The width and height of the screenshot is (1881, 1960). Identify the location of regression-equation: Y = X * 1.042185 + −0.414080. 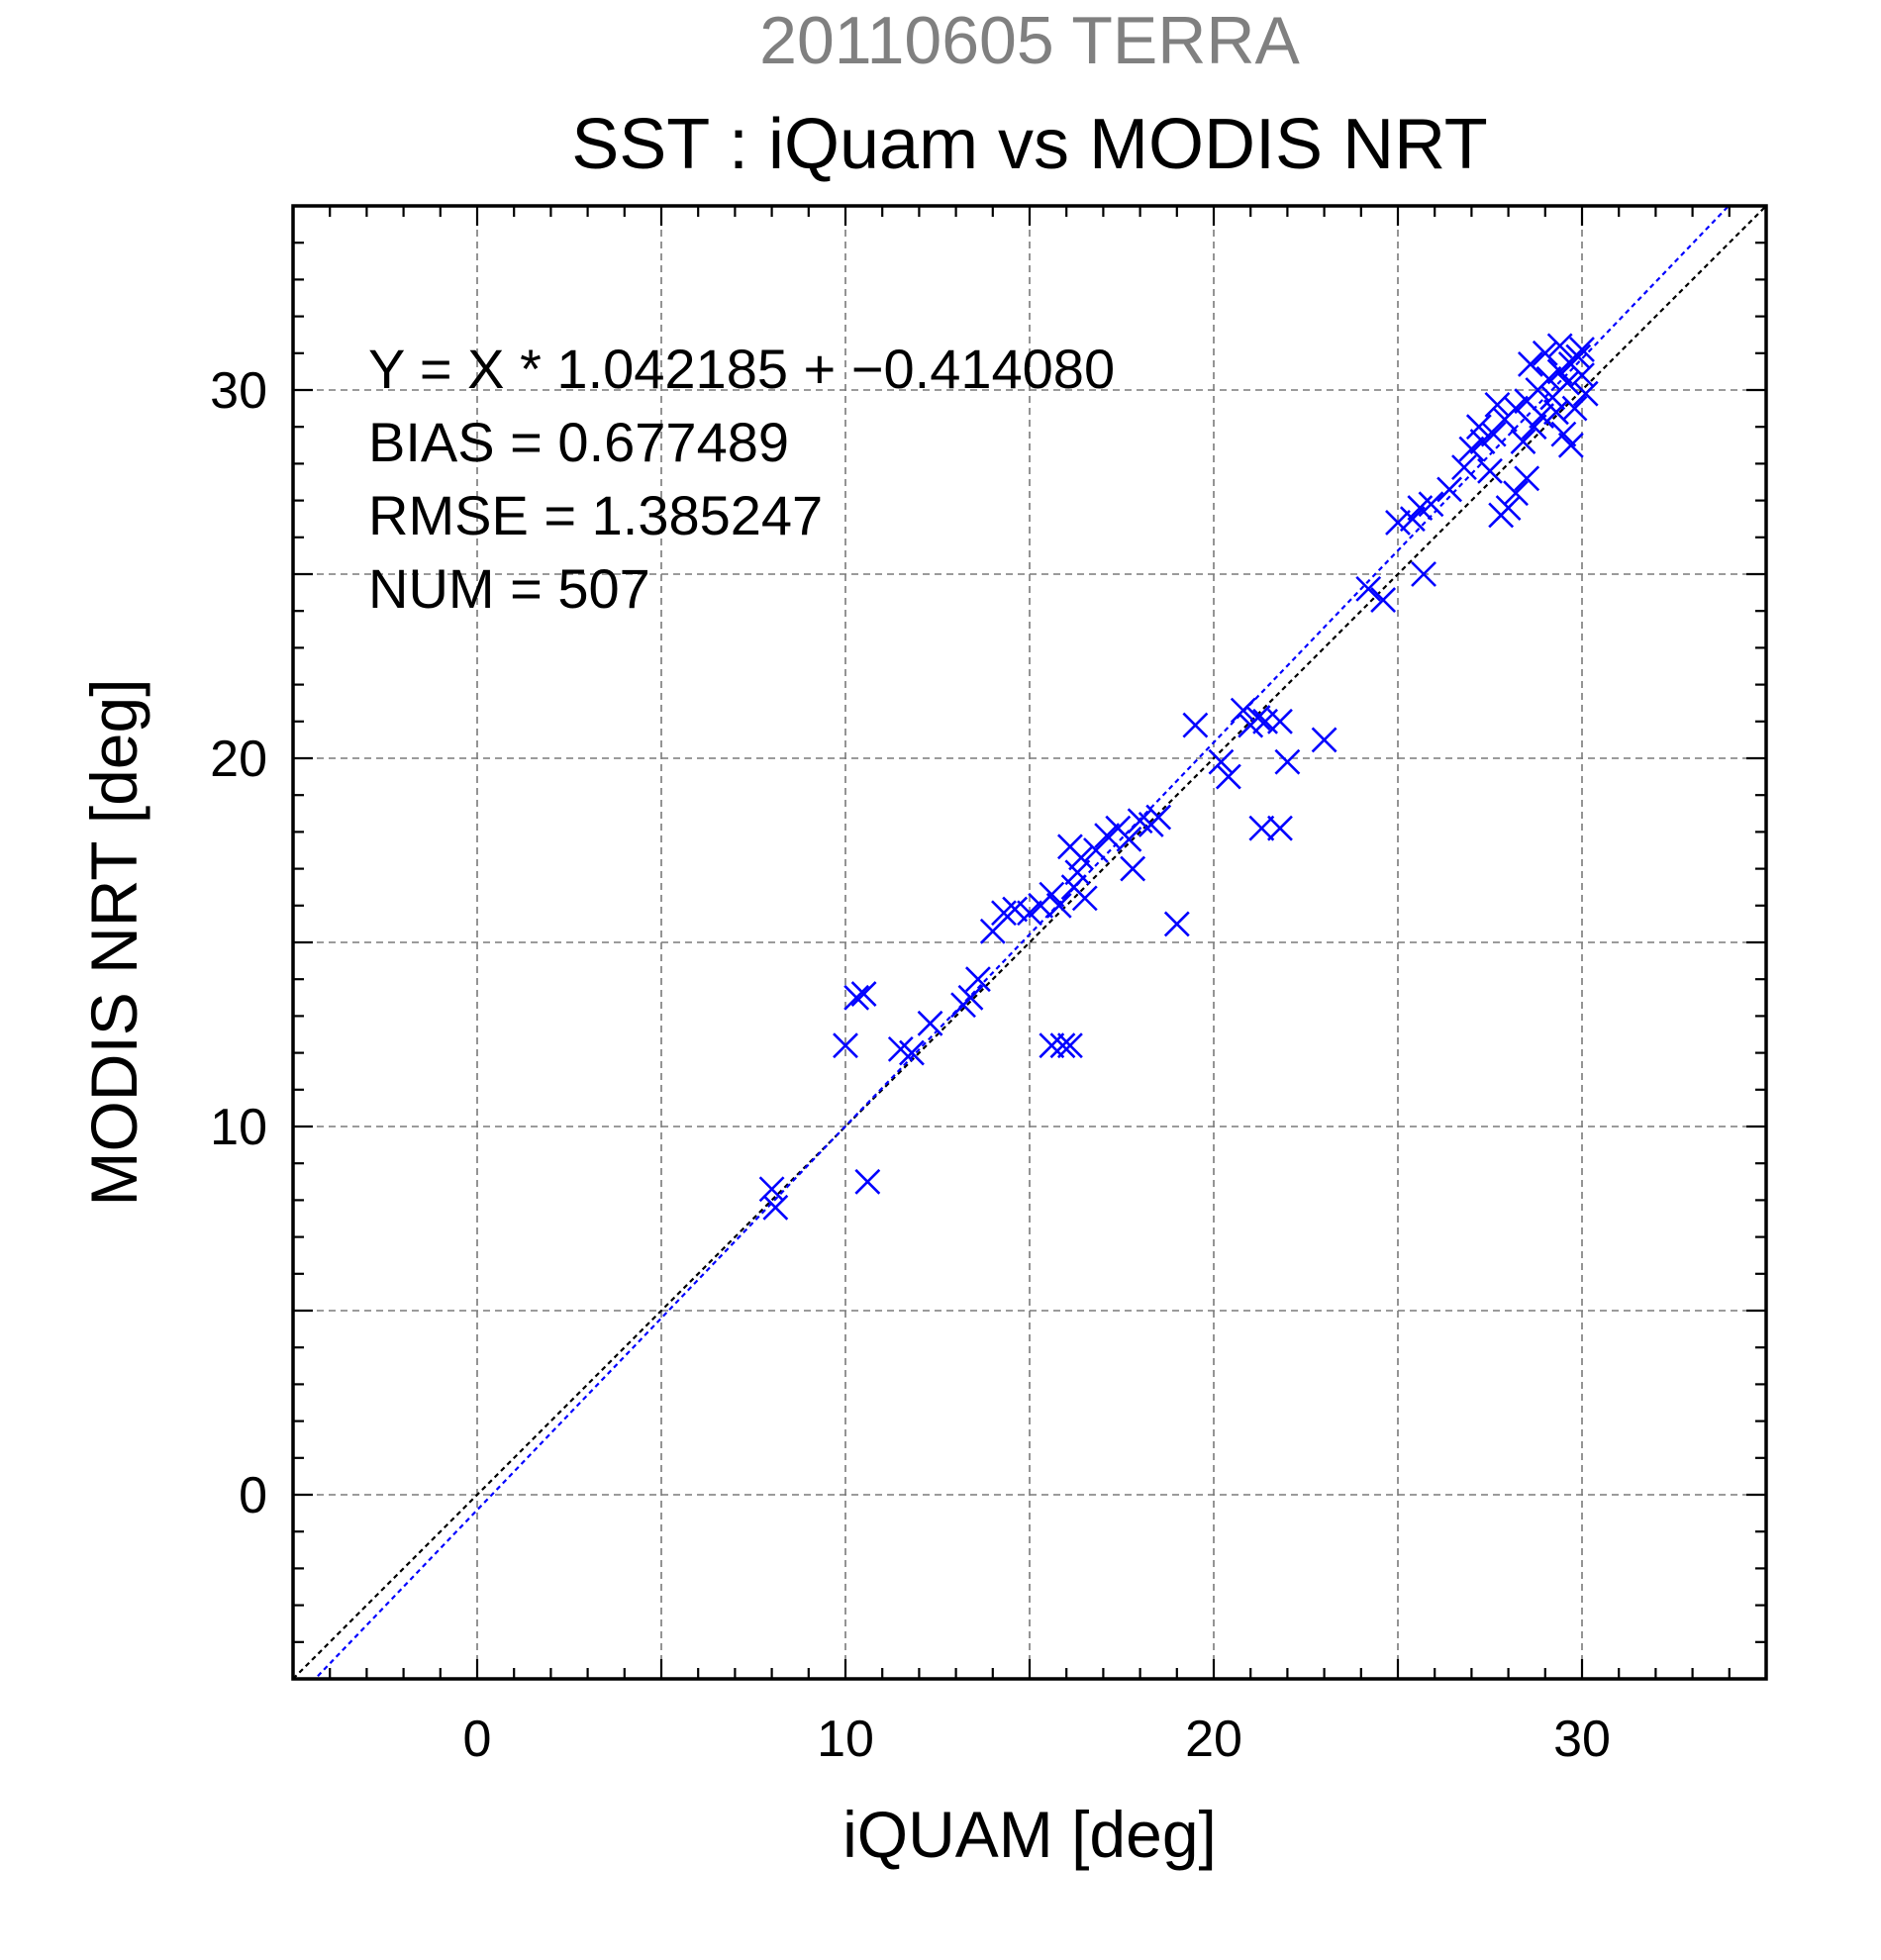
(742, 369).